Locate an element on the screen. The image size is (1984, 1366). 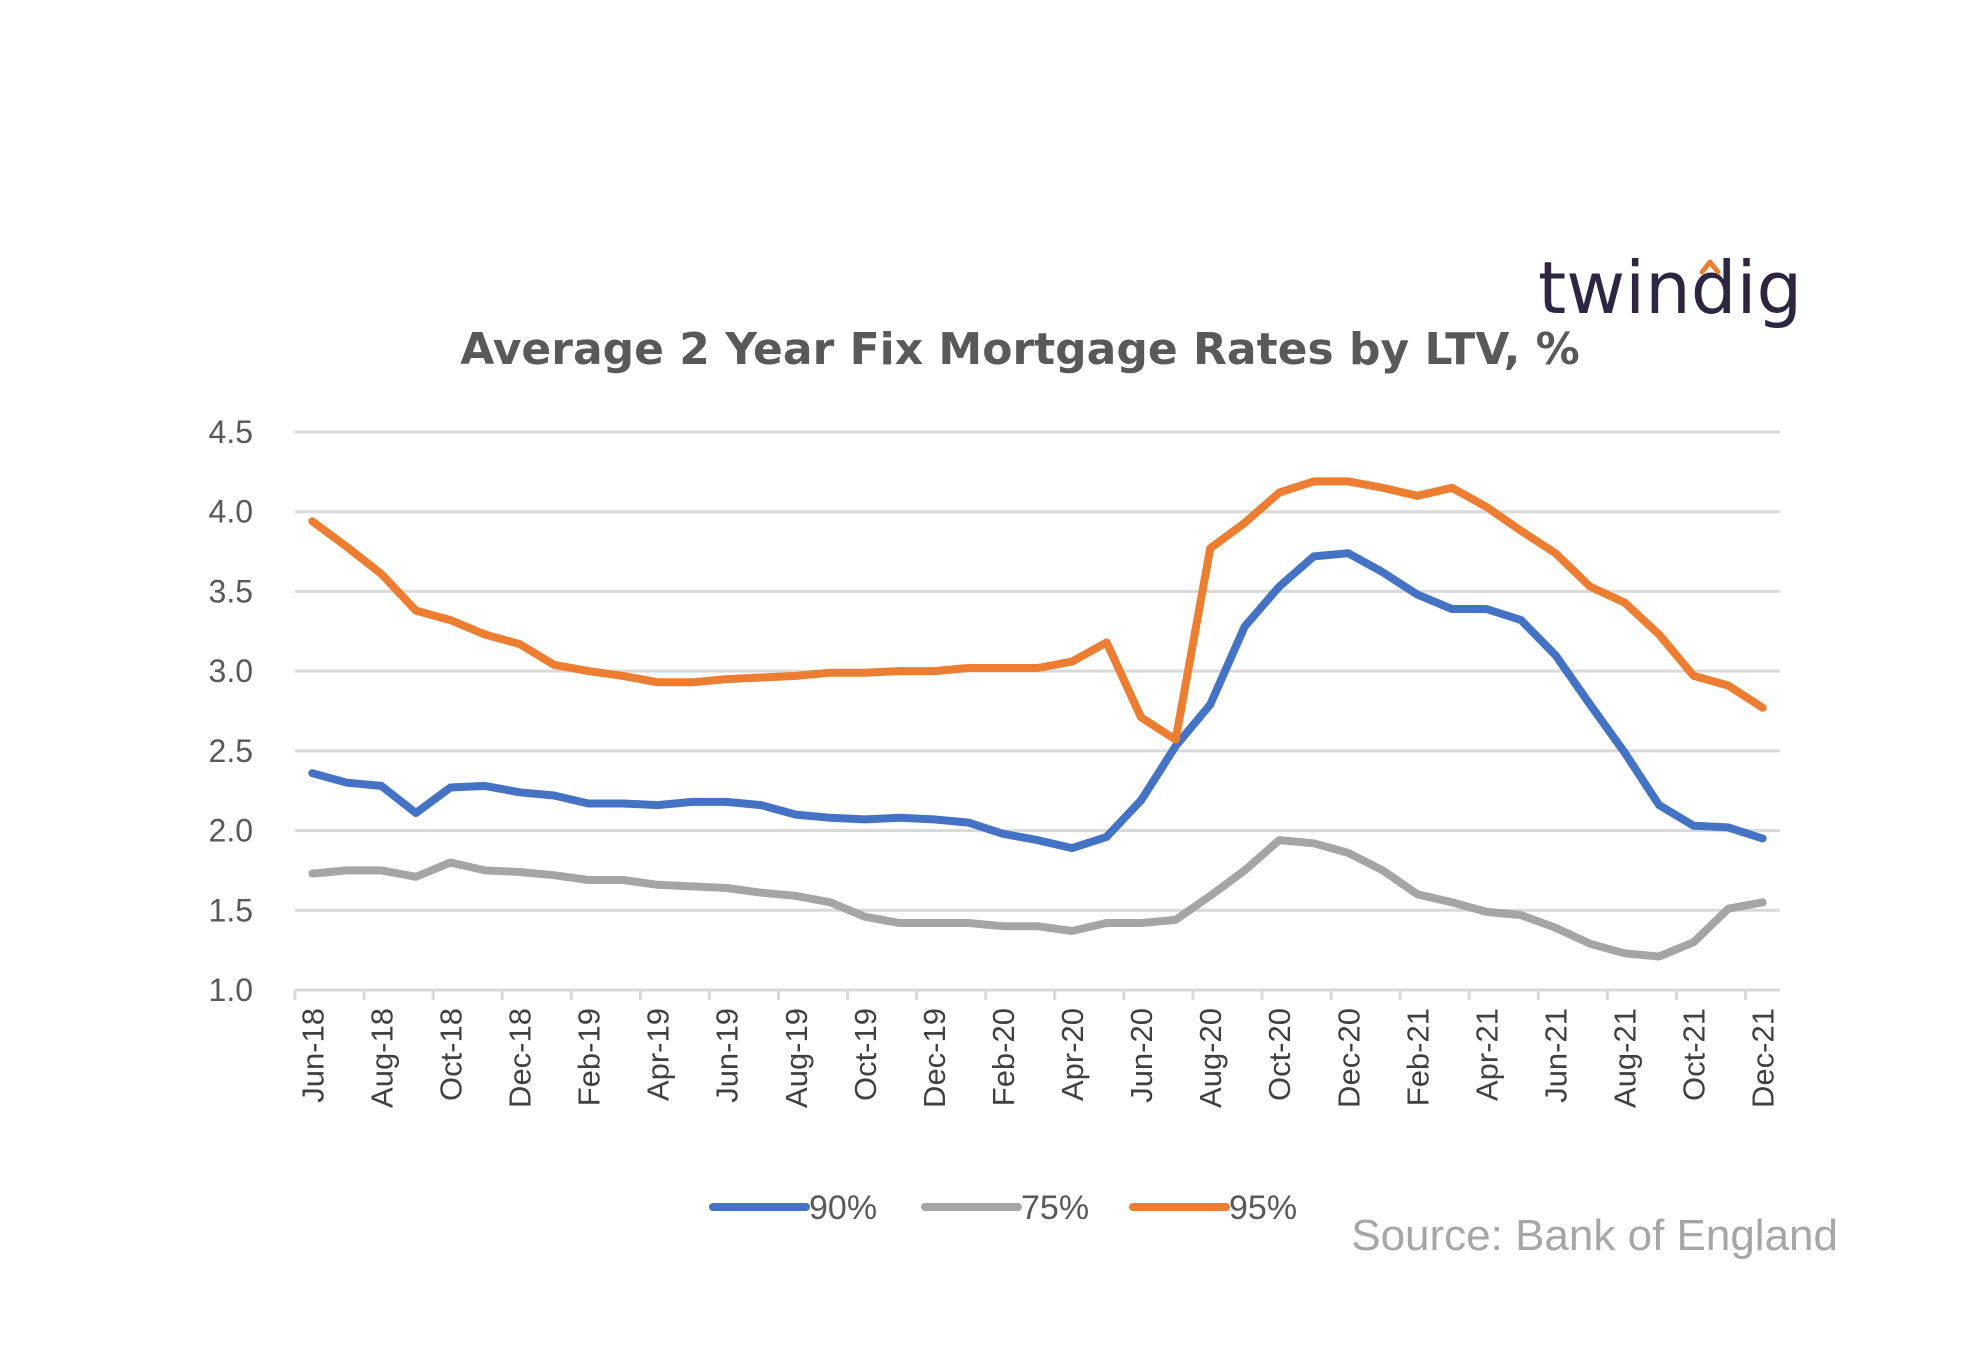
x-tick-label: Jun-21 is located at coordinates (1556, 1055).